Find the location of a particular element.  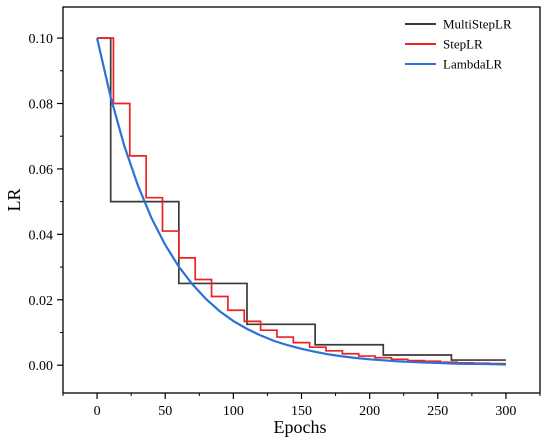

legend: MultiStepLR StepLR LambdaLR is located at coordinates (458, 44).